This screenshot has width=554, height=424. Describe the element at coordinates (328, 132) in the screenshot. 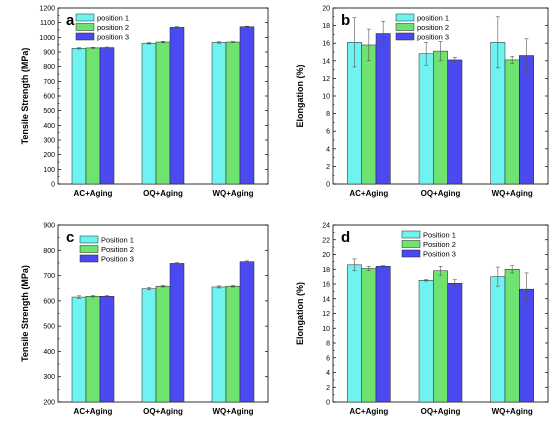

I see `y-tick-label: 6` at that location.